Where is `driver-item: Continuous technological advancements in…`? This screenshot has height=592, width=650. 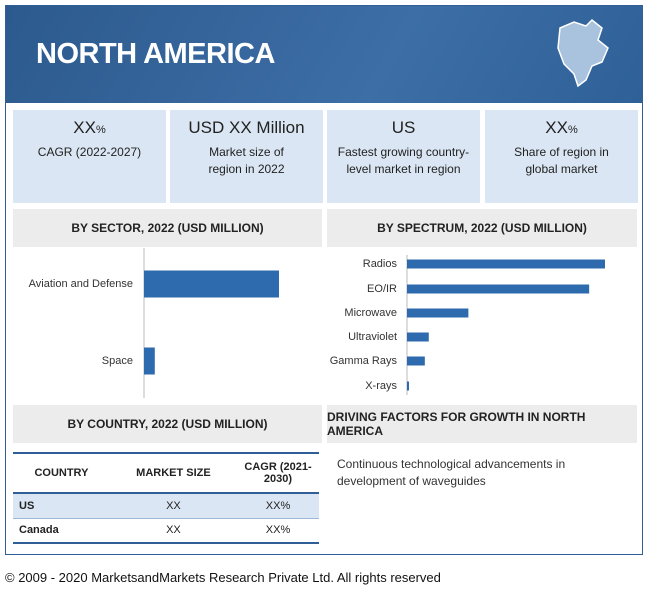
driver-item: Continuous technological advancements in… is located at coordinates (451, 472).